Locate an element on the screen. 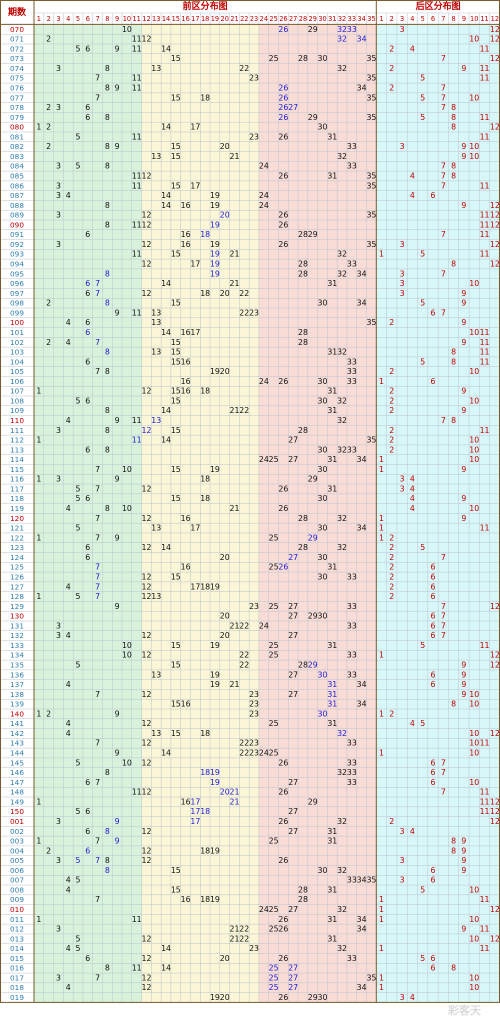 The width and height of the screenshot is (500, 1021). front-column-label: 3 is located at coordinates (58, 19).